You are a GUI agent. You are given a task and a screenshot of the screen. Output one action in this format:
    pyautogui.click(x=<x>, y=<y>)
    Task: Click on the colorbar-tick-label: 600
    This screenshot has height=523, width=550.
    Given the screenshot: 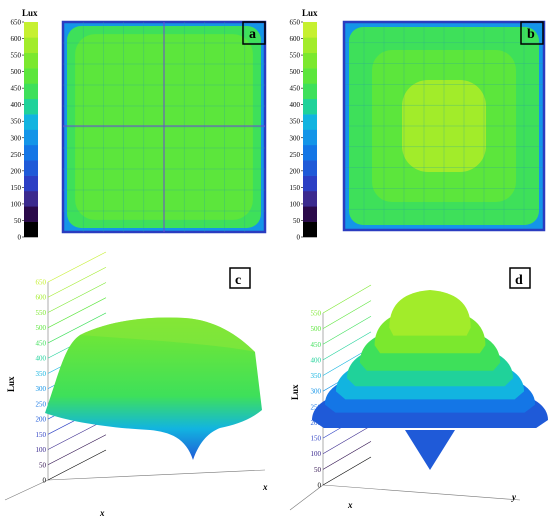 What is the action you would take?
    pyautogui.click(x=295, y=39)
    